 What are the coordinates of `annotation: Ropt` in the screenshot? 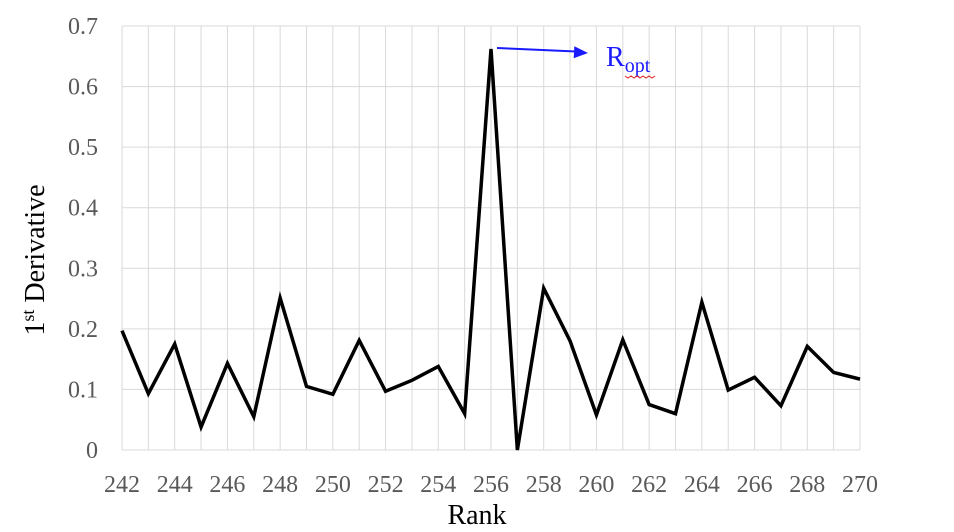 It's located at (576, 60).